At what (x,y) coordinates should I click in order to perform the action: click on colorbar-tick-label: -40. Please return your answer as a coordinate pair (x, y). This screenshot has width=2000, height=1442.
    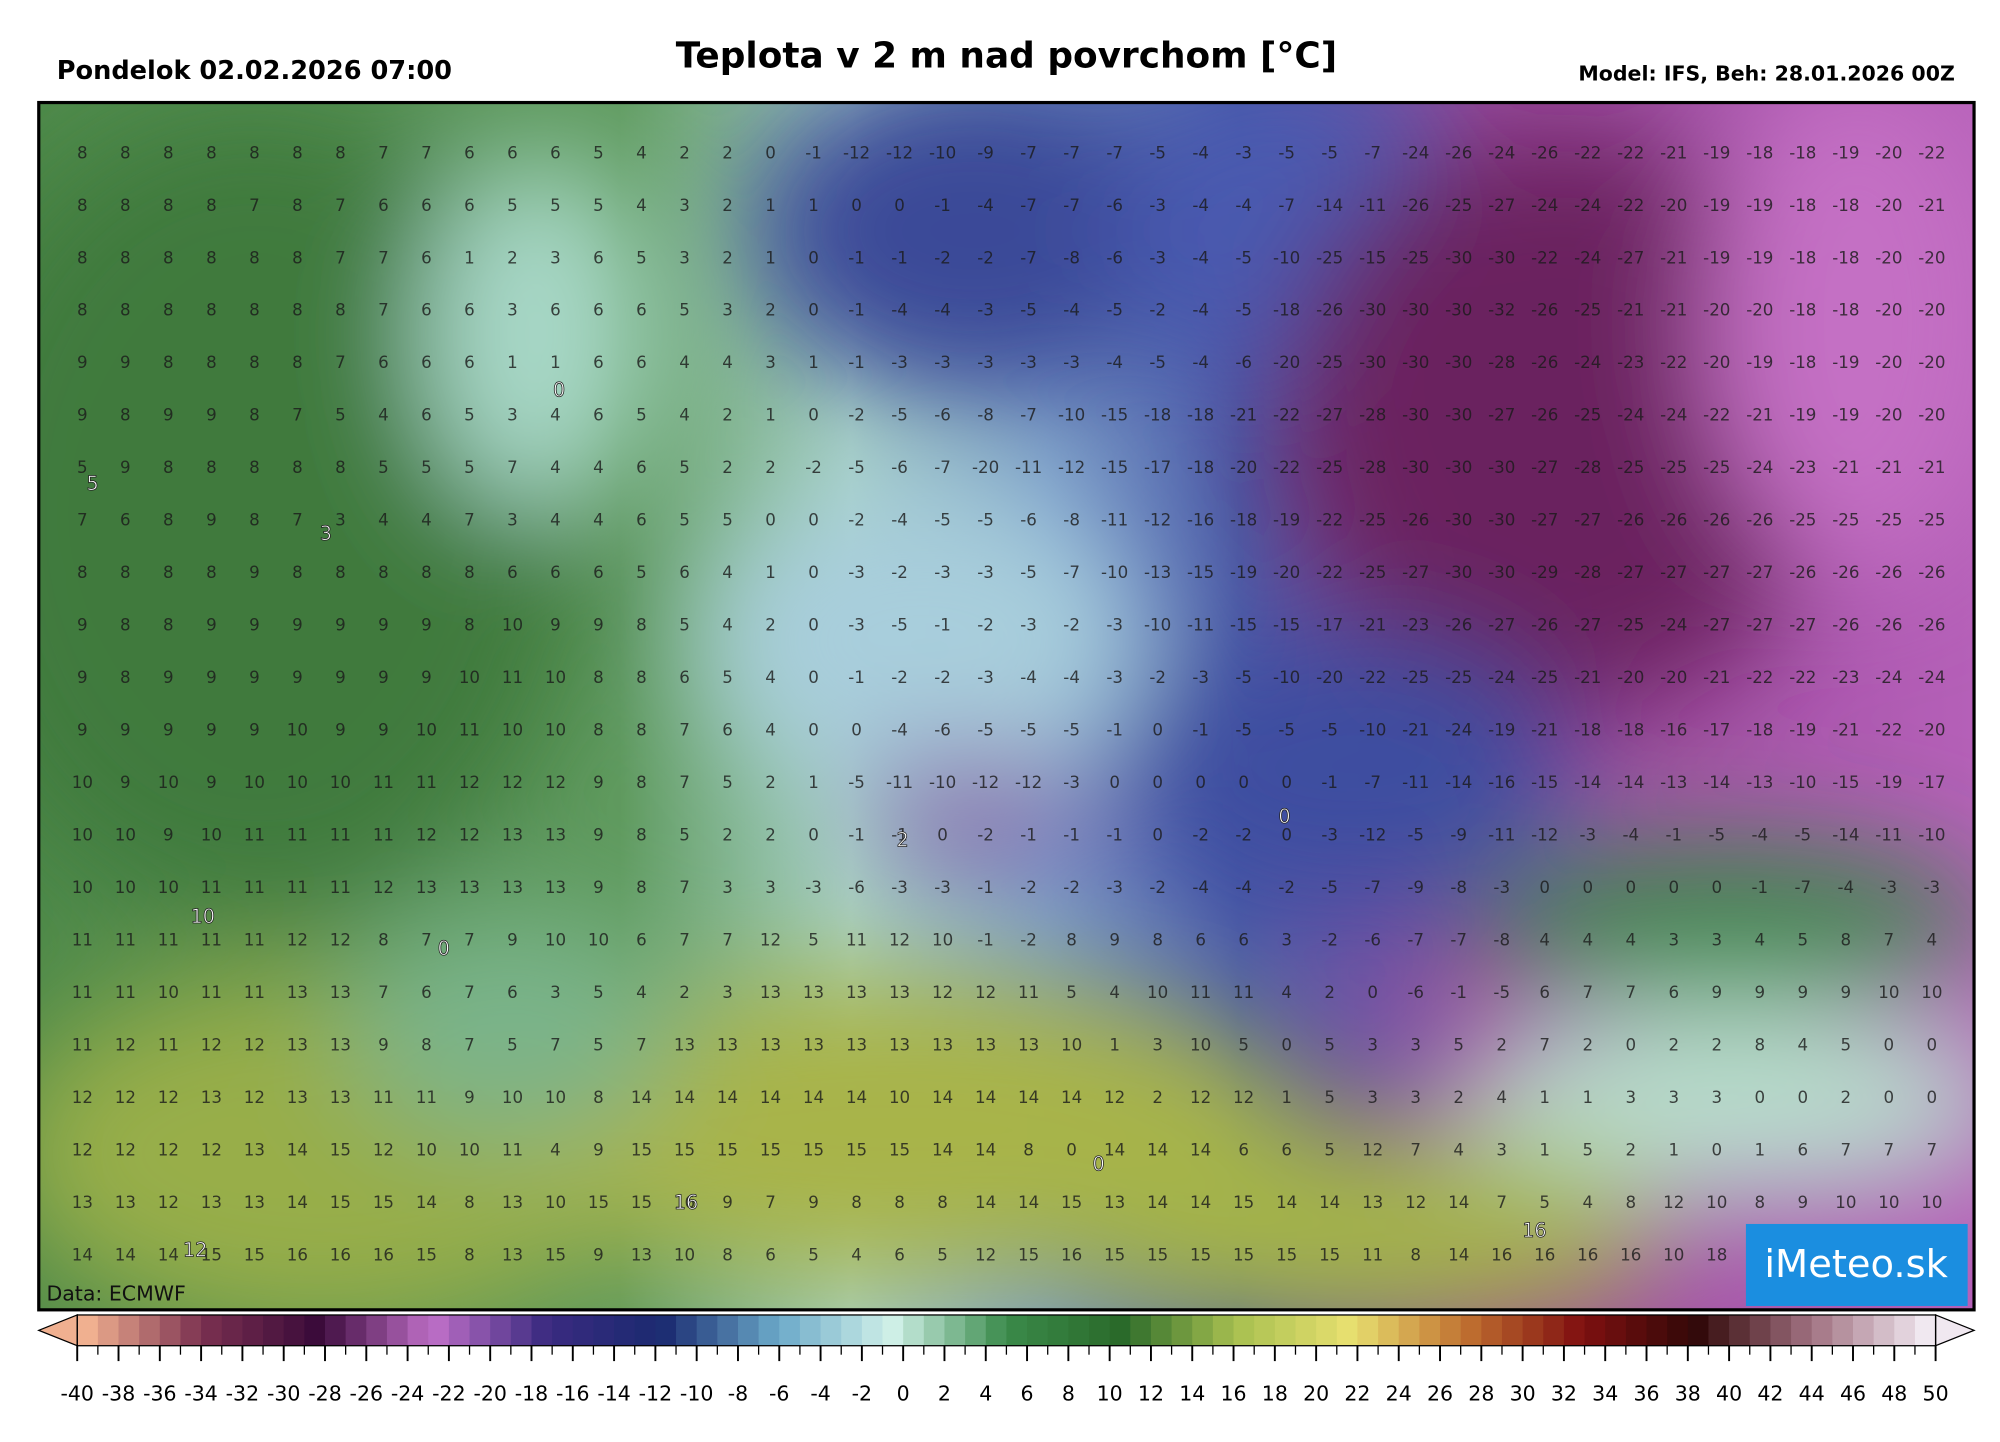
    Looking at the image, I should click on (76, 1393).